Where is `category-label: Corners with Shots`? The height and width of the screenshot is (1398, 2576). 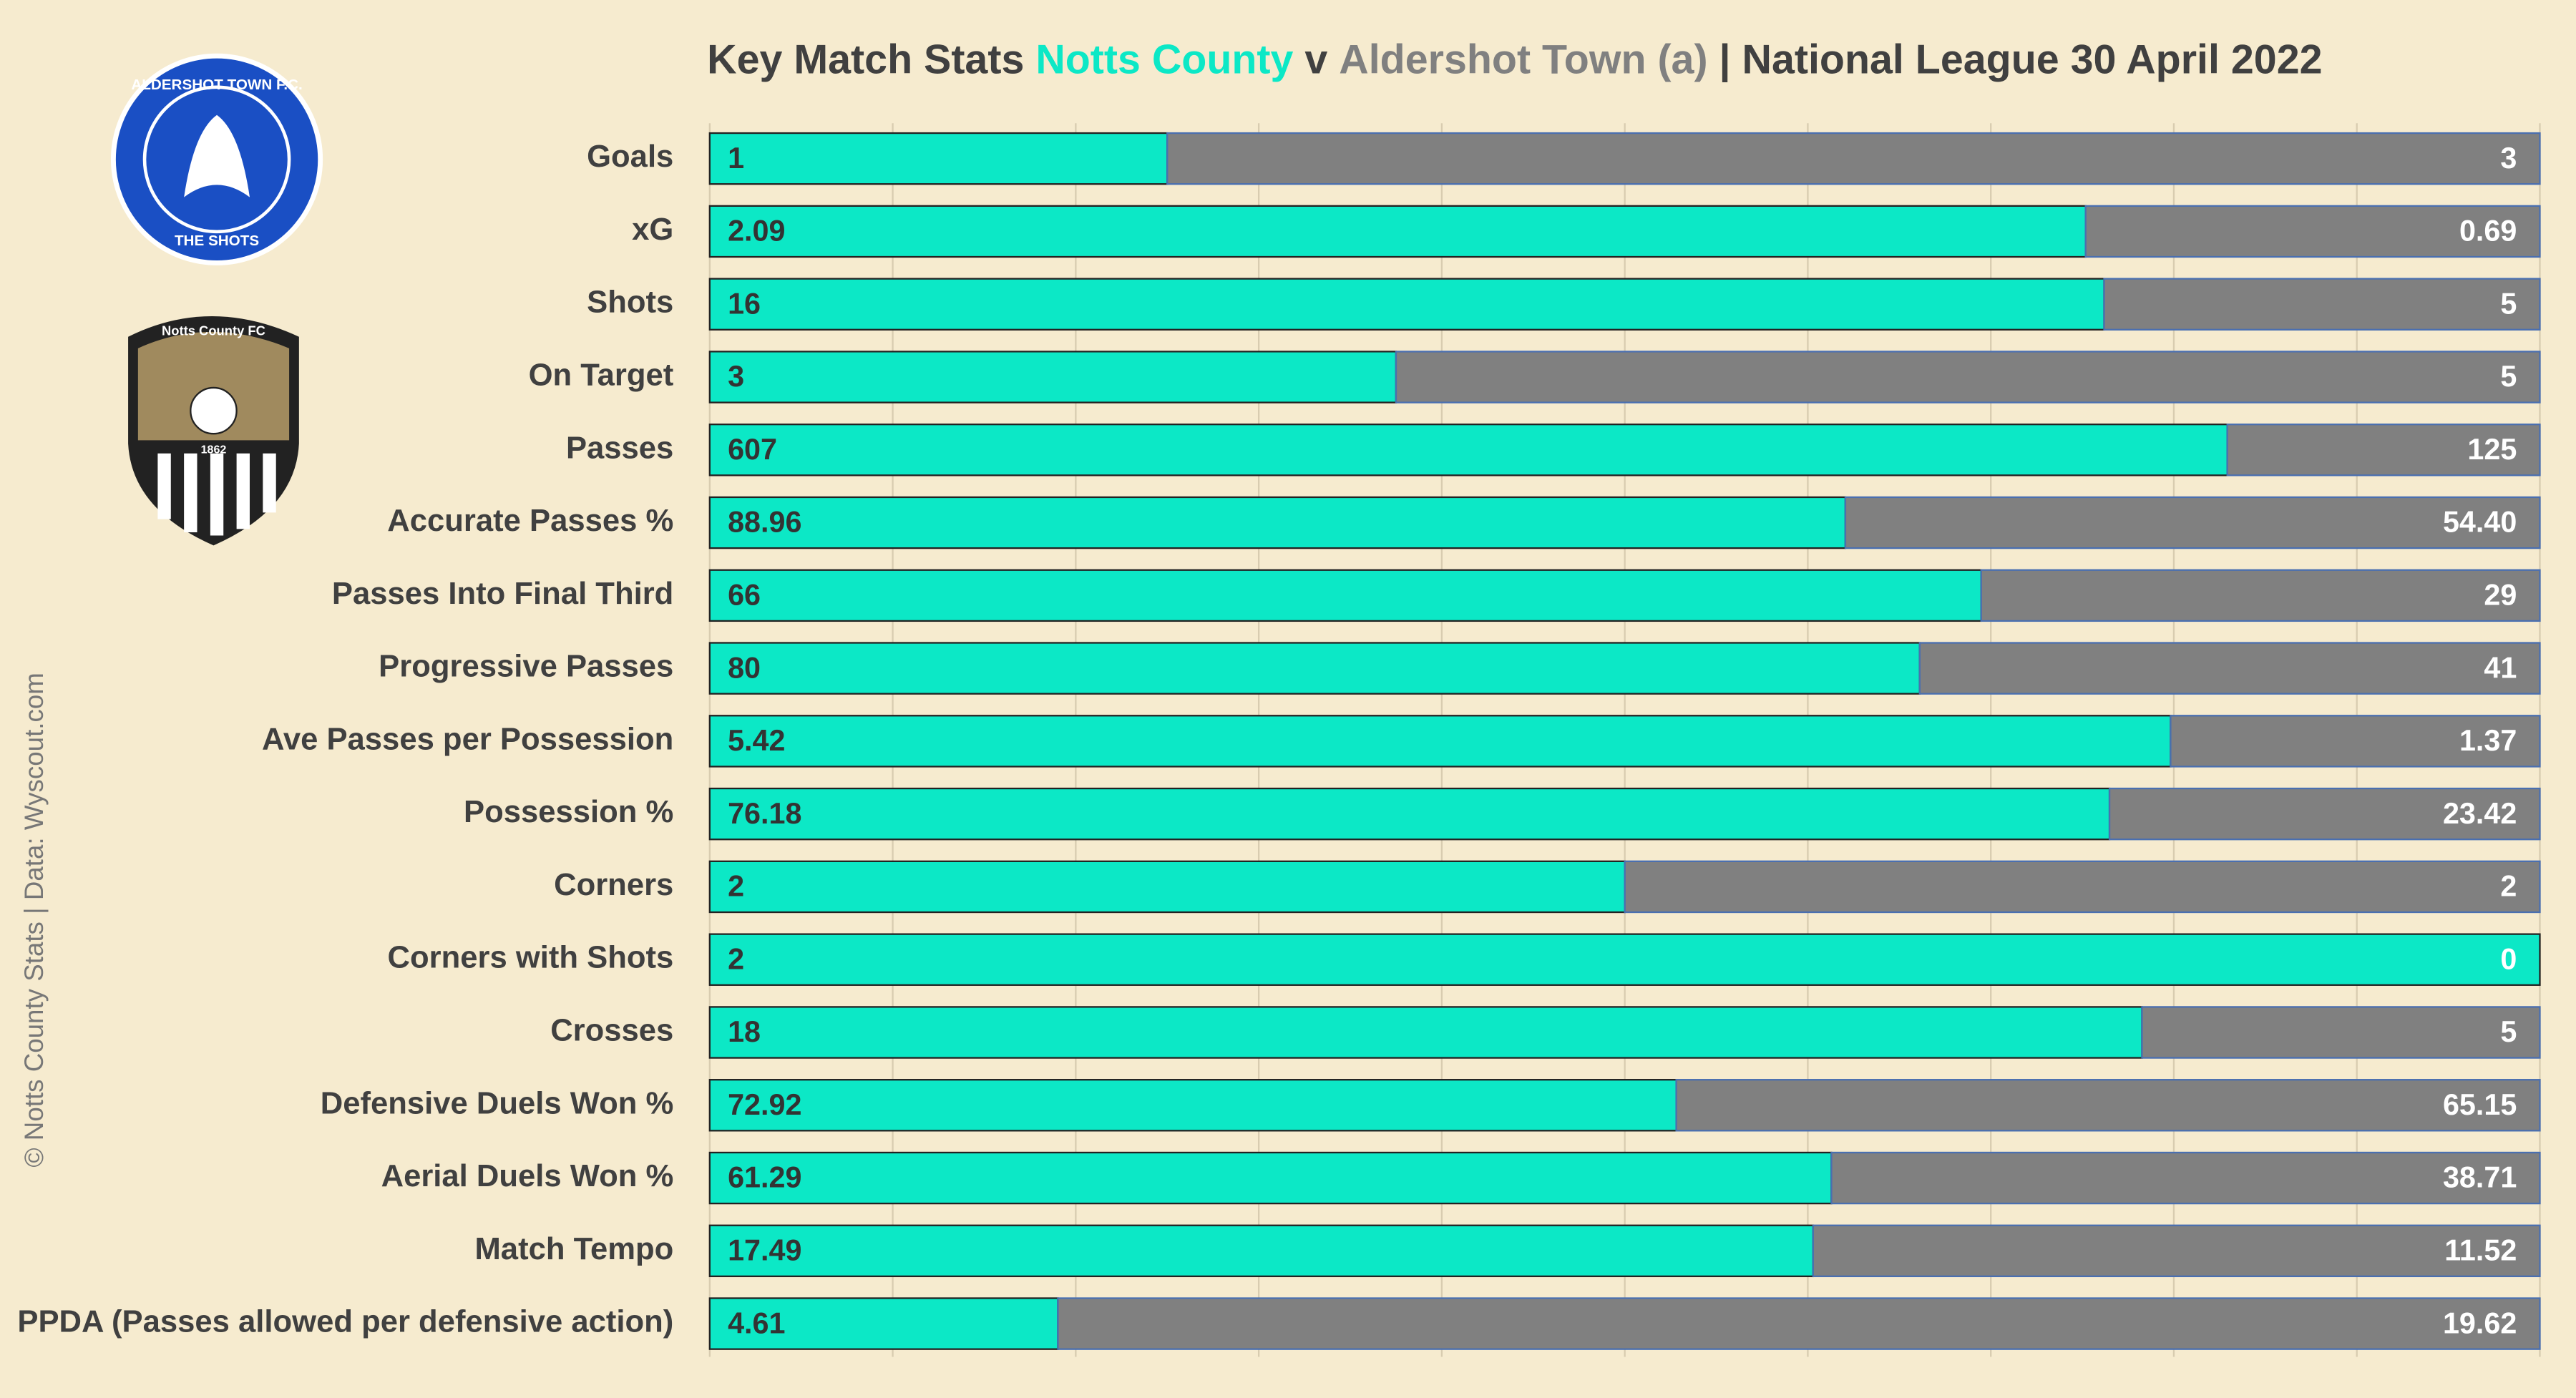 category-label: Corners with Shots is located at coordinates (531, 958).